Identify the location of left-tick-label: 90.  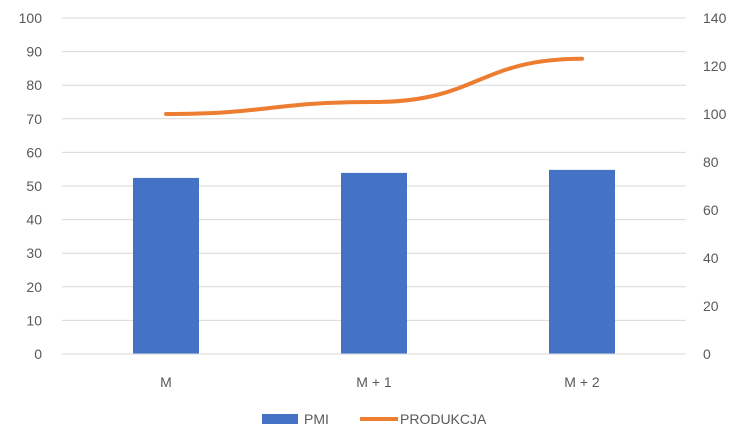
(34, 52).